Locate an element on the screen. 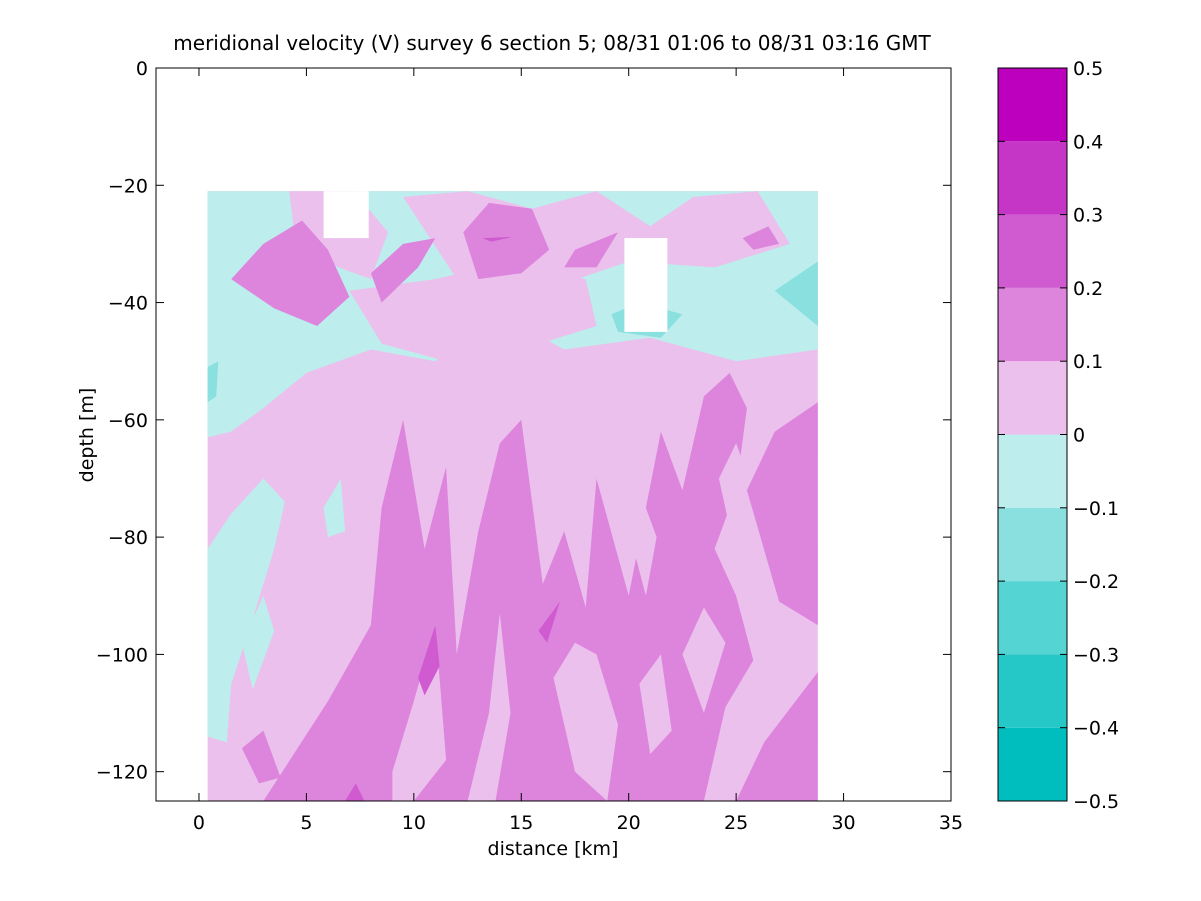 Image resolution: width=1201 pixels, height=901 pixels. y-tick-label: −100 is located at coordinates (122, 655).